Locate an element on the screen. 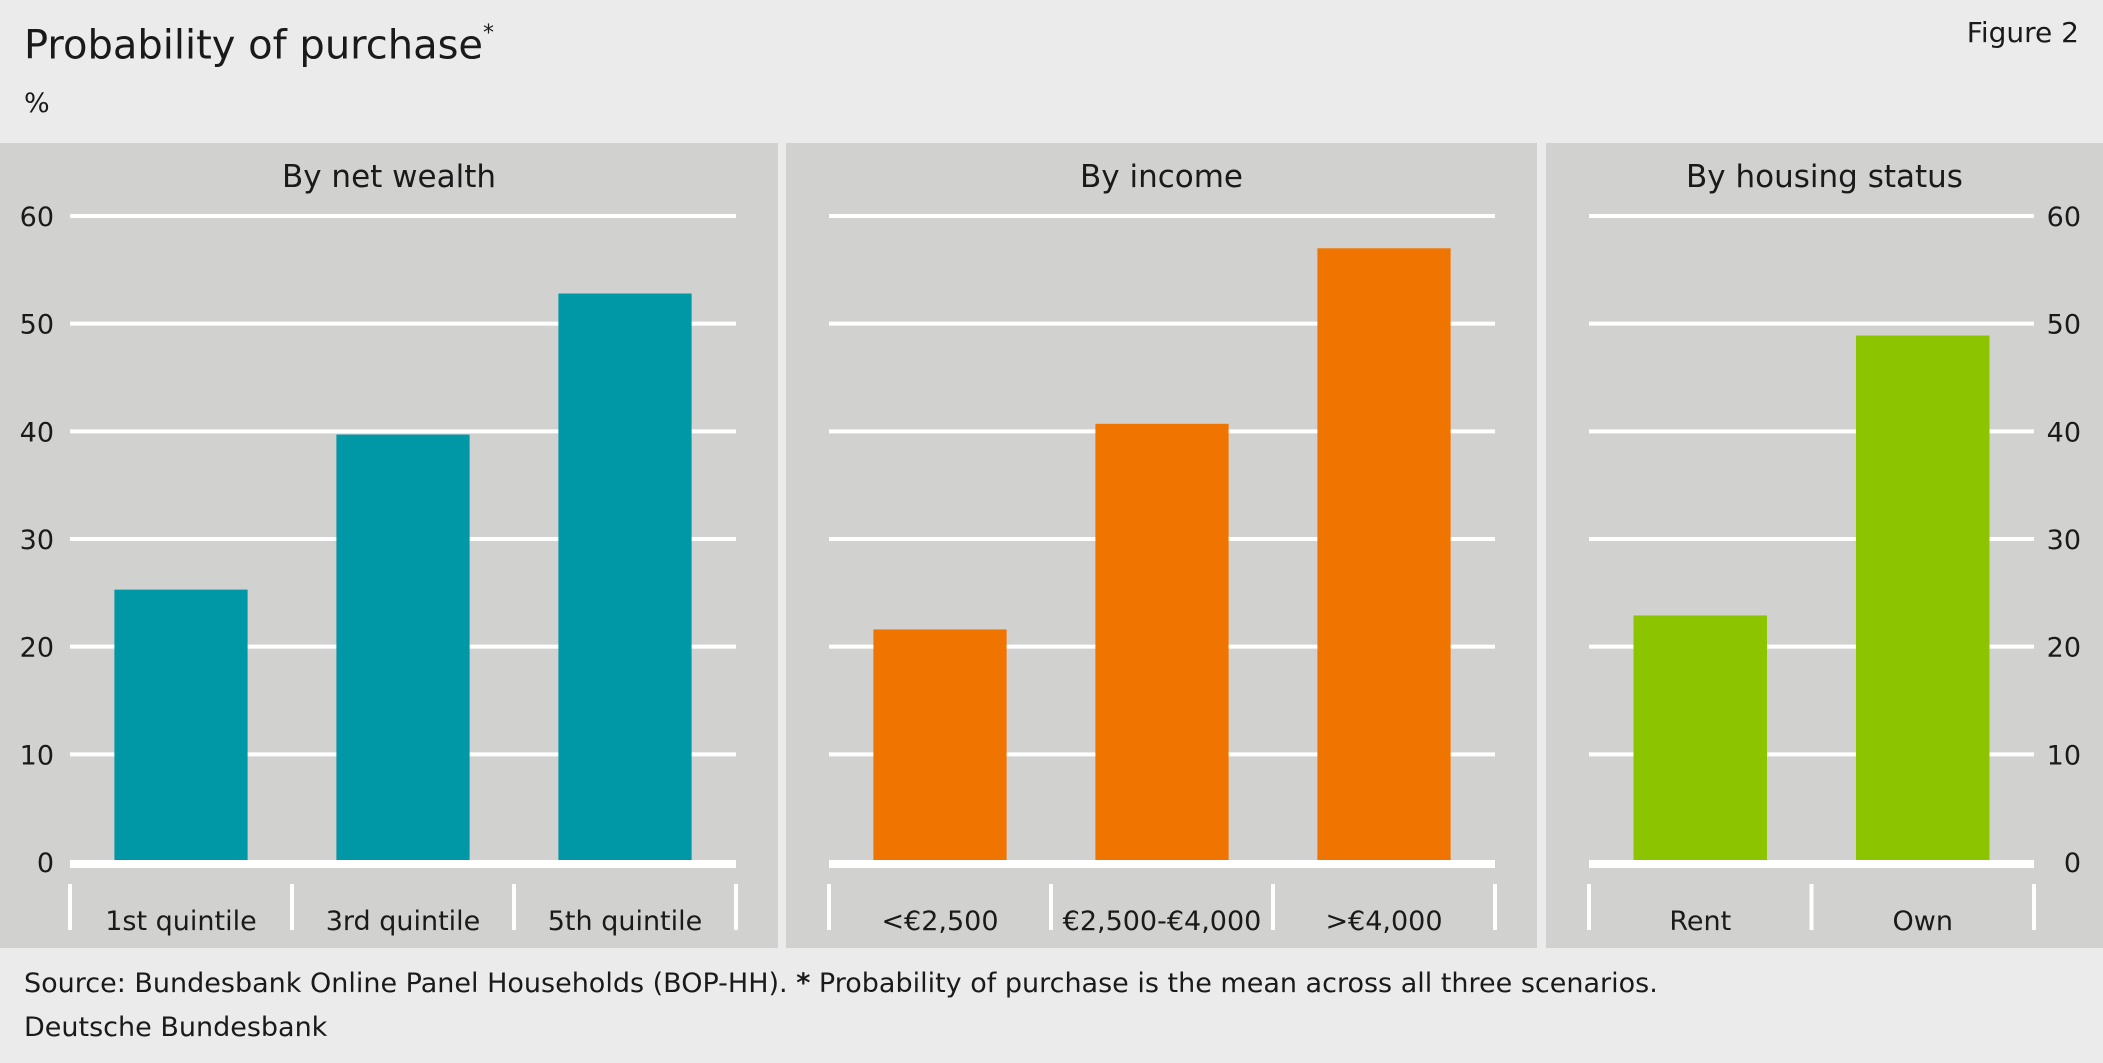 Image resolution: width=2103 pixels, height=1063 pixels. figure-label: Figure 2 is located at coordinates (2022, 32).